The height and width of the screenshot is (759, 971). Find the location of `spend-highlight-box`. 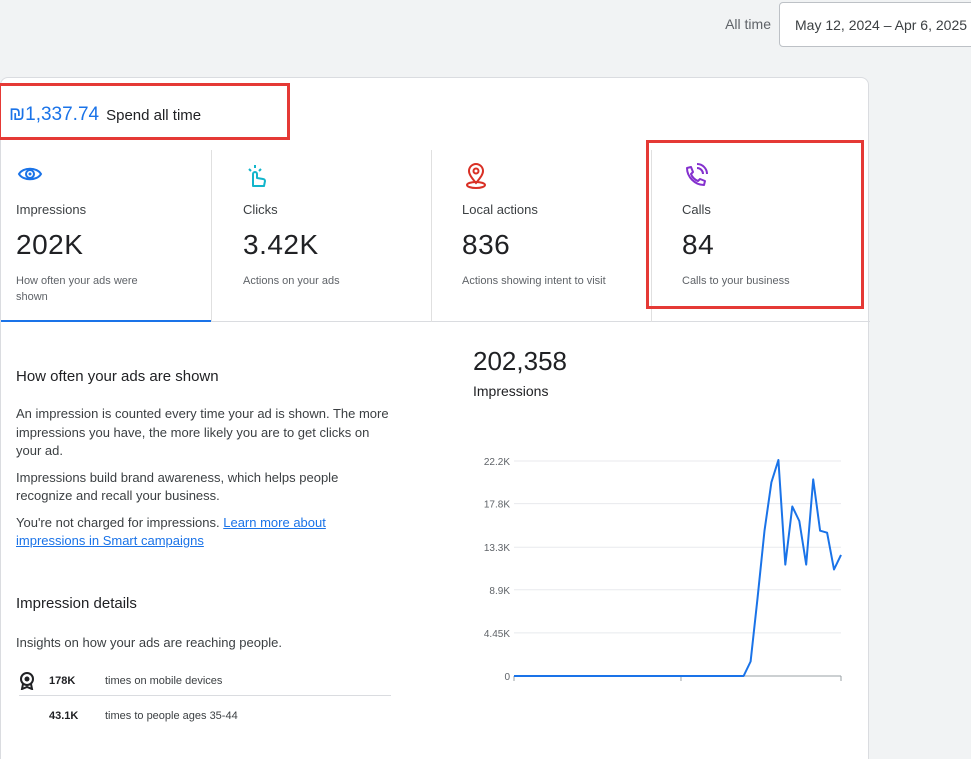

spend-highlight-box is located at coordinates (145, 111).